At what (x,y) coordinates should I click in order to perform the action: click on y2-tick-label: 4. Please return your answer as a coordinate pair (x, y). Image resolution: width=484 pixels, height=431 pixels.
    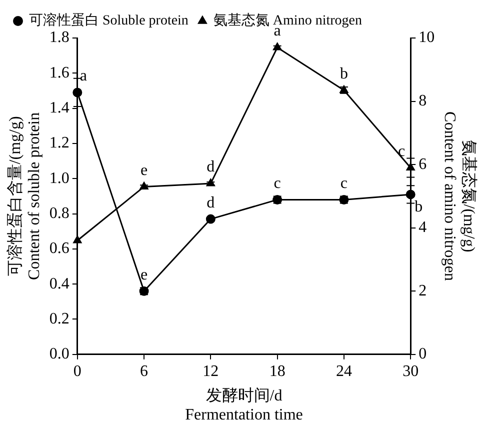
    Looking at the image, I should click on (422, 227).